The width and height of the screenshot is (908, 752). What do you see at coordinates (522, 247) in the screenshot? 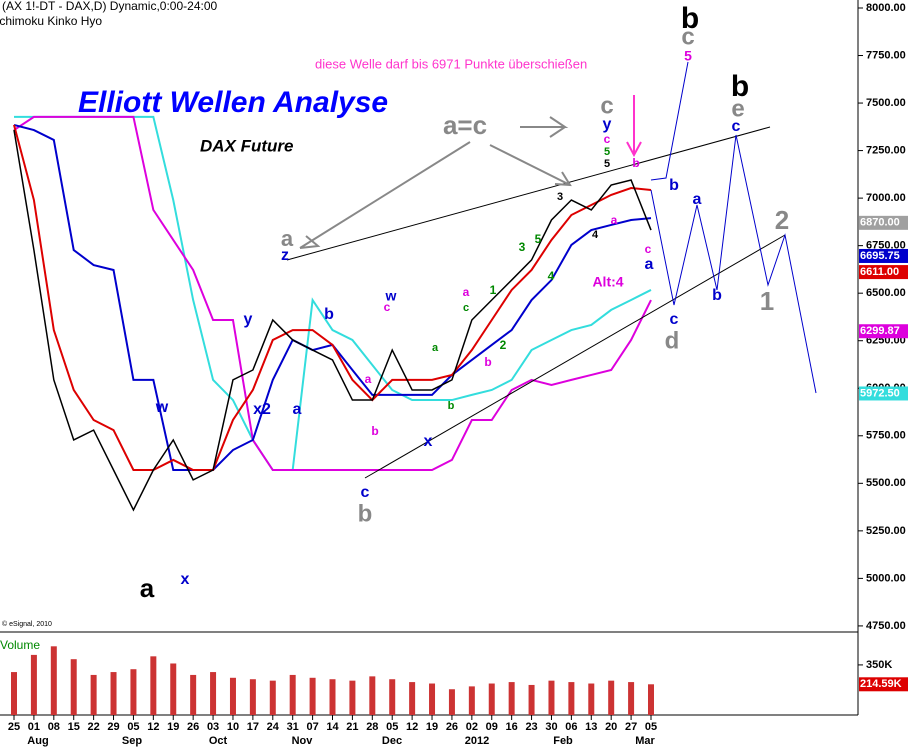
I see `wave-label: 3` at bounding box center [522, 247].